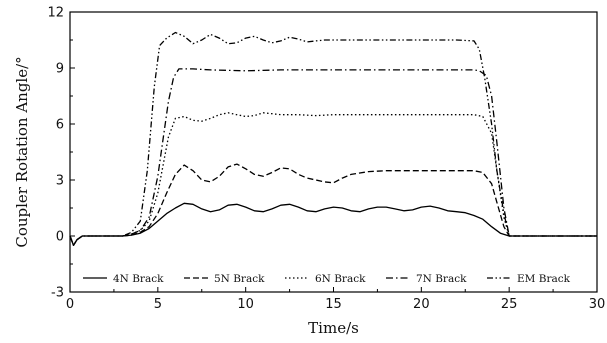 This screenshot has height=343, width=607. Describe the element at coordinates (441, 279) in the screenshot. I see `legend-label: 7N Brack` at that location.